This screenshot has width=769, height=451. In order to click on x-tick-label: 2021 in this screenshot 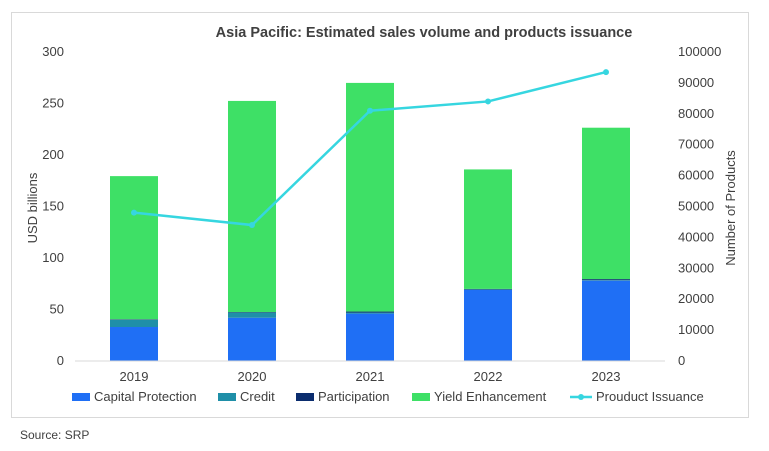, I will do `click(370, 376)`.